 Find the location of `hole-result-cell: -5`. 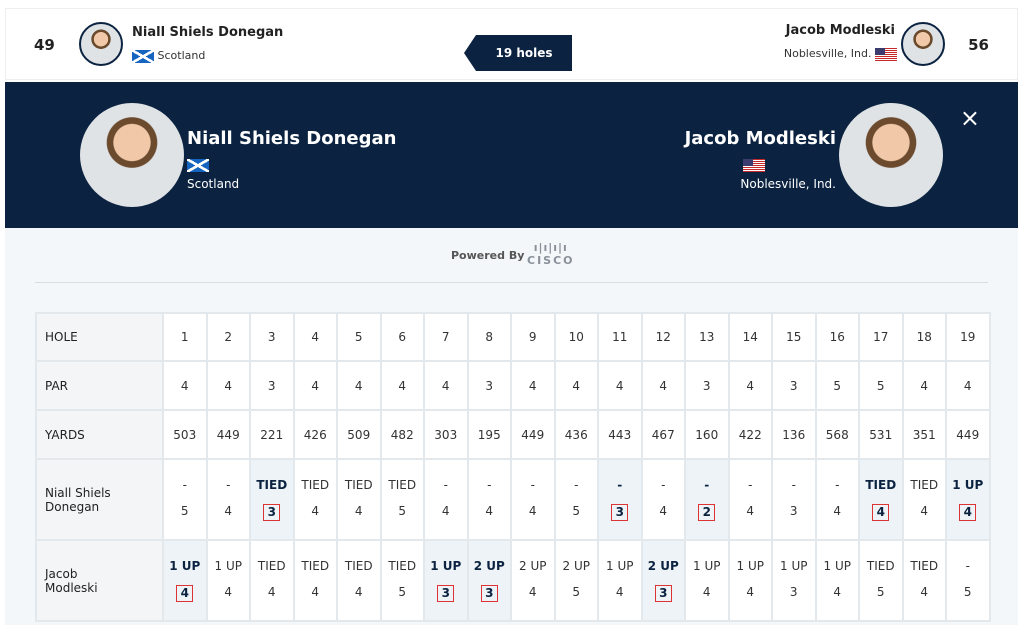

hole-result-cell: -5 is located at coordinates (185, 499).